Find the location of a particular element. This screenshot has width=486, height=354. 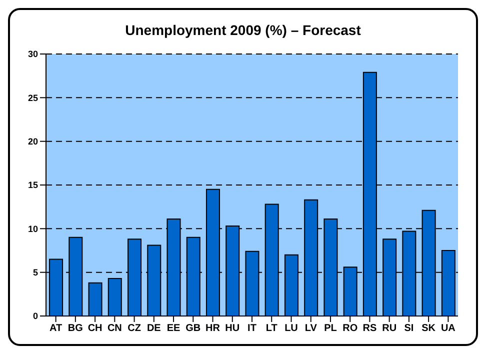

x-tick-label: PL is located at coordinates (330, 328).